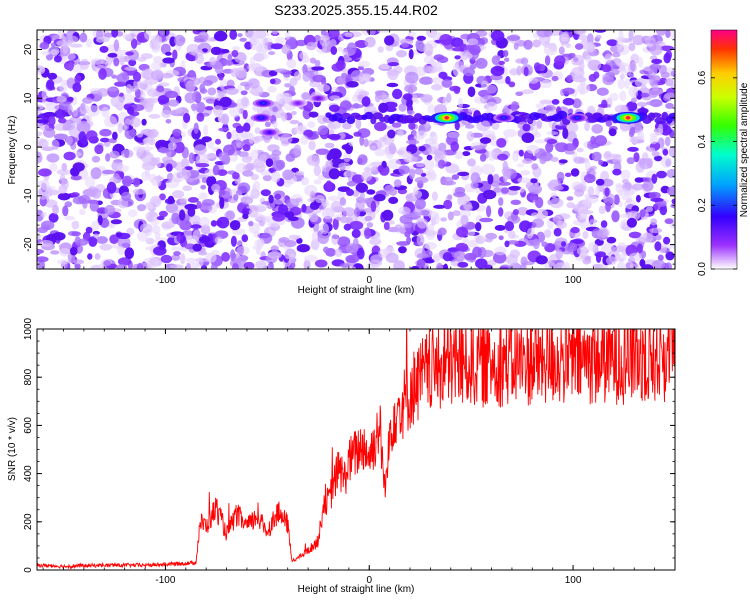 The height and width of the screenshot is (600, 750). I want to click on colorbar-gradient, so click(724, 149).